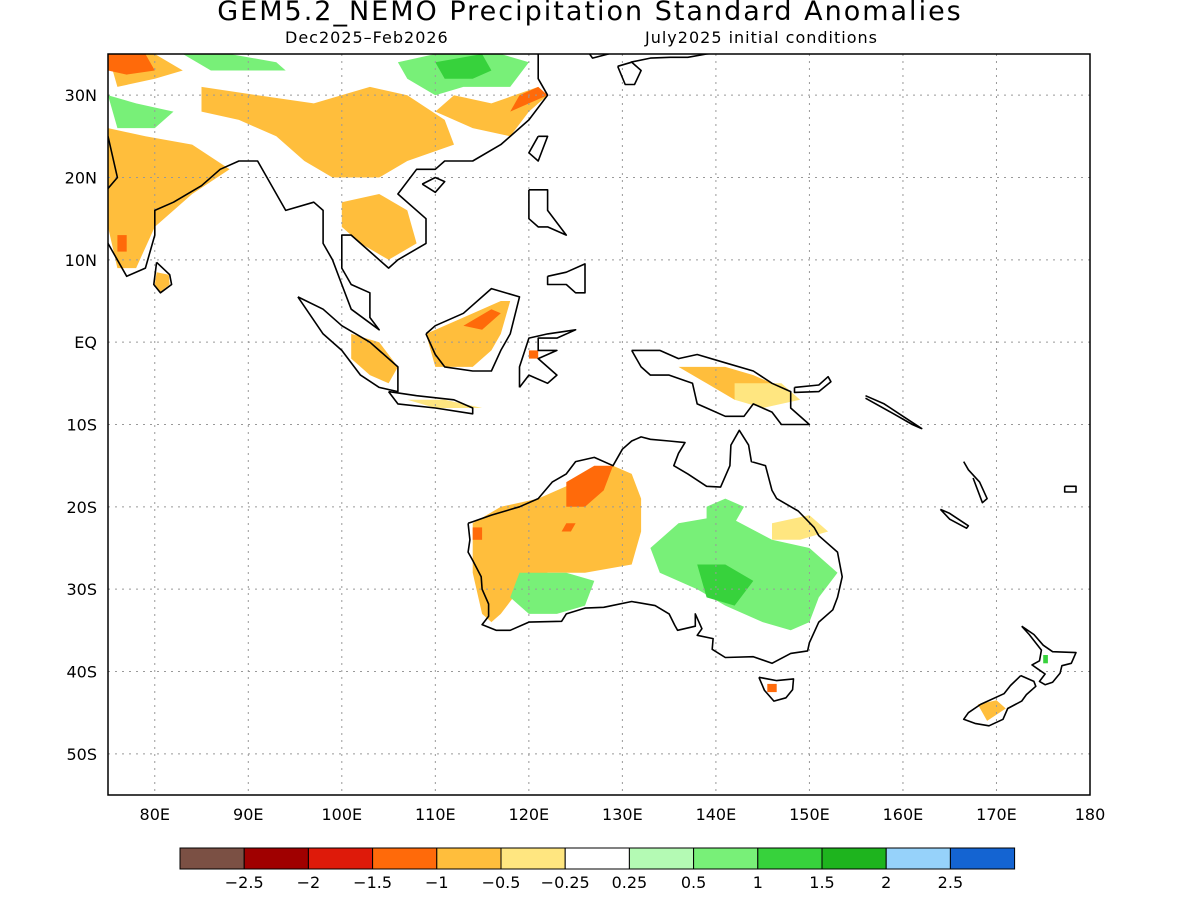 This screenshot has height=900, width=1200. What do you see at coordinates (758, 882) in the screenshot?
I see `legend-label: 1` at bounding box center [758, 882].